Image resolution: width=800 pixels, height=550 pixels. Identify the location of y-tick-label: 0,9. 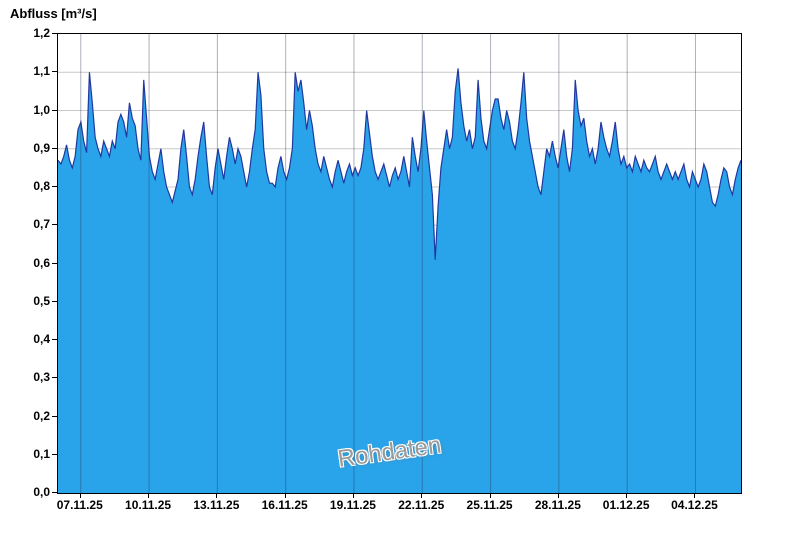
(41, 147).